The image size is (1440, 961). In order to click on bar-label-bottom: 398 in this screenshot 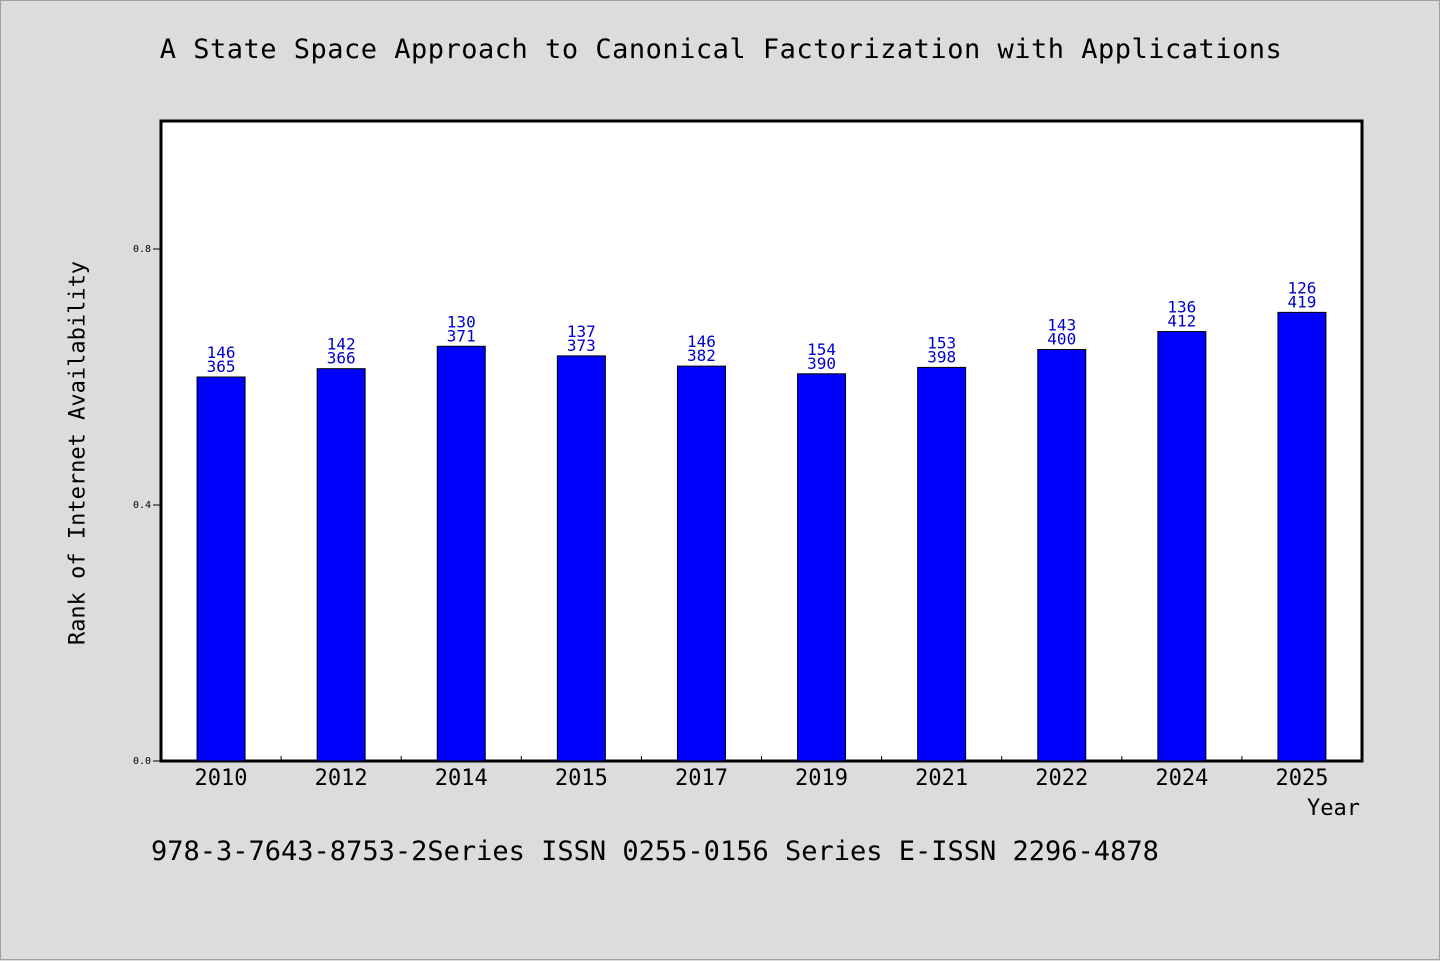, I will do `click(941, 356)`.